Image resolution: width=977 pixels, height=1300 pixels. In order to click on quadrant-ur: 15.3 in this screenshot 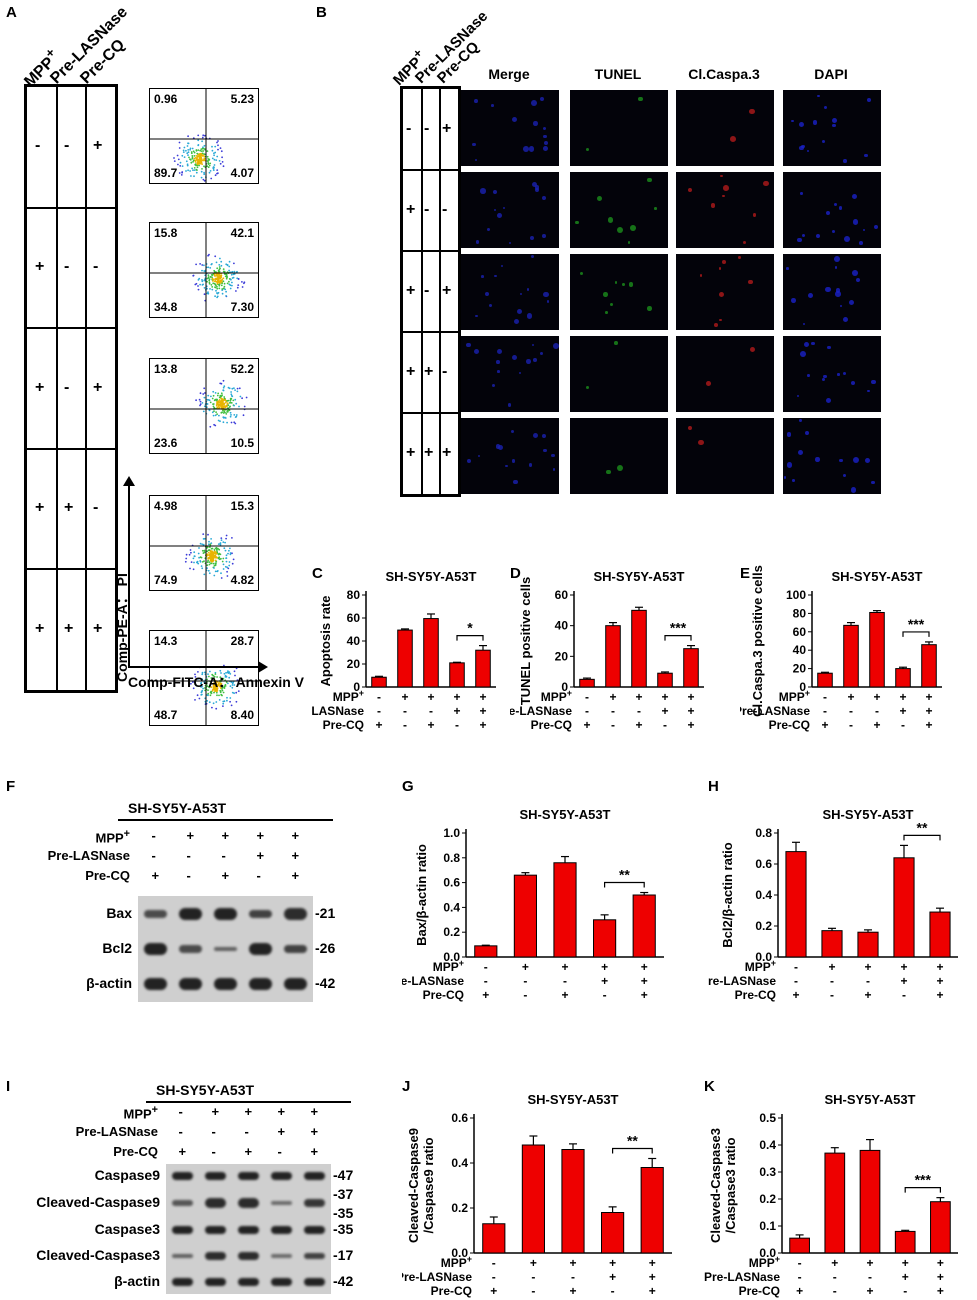, I will do `click(242, 506)`.